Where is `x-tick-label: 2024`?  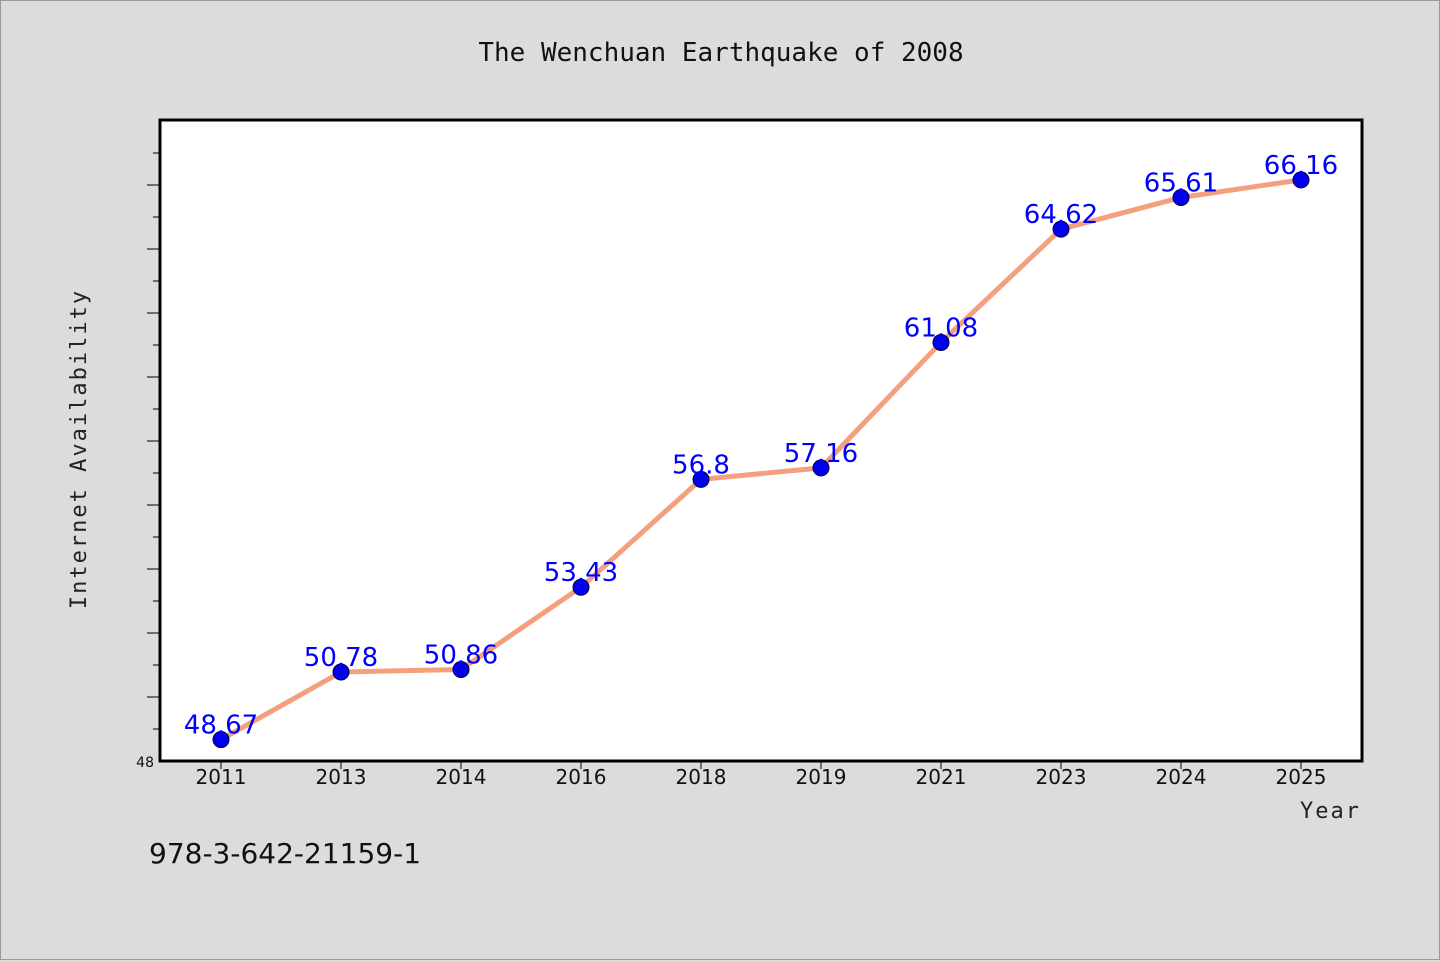 x-tick-label: 2024 is located at coordinates (1181, 777).